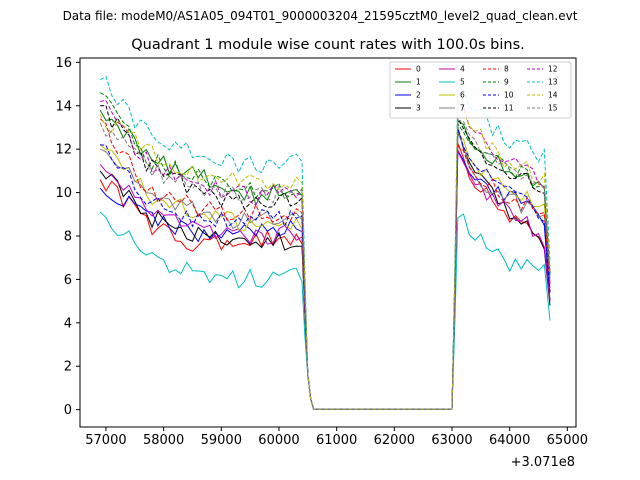  Describe the element at coordinates (509, 108) in the screenshot. I see `legend-label: 11` at that location.